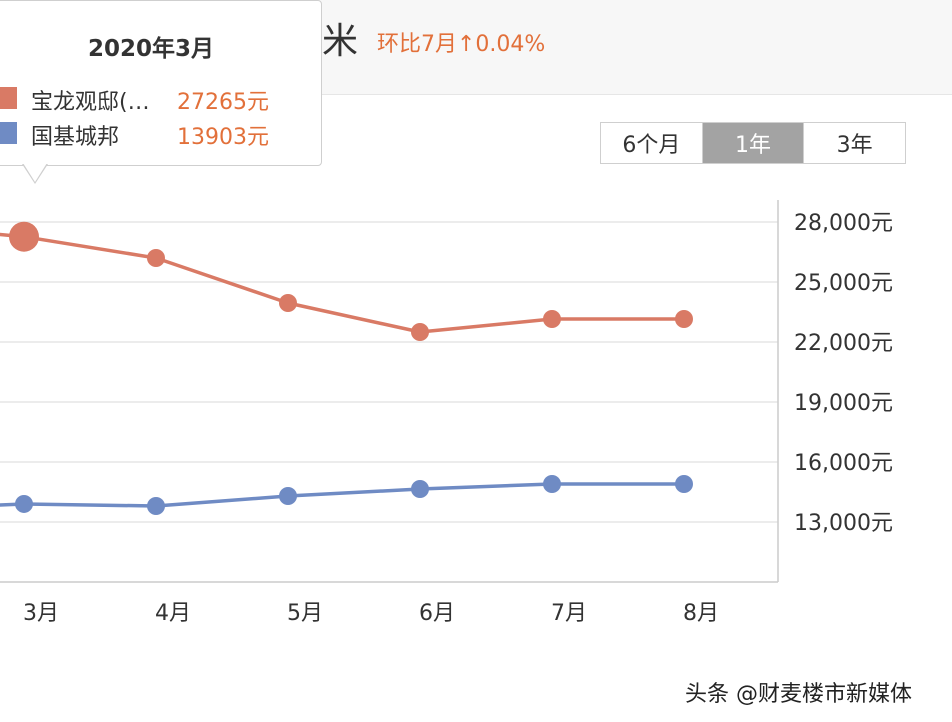 Image resolution: width=952 pixels, height=722 pixels. I want to click on x-tick-label: 7月, so click(569, 613).